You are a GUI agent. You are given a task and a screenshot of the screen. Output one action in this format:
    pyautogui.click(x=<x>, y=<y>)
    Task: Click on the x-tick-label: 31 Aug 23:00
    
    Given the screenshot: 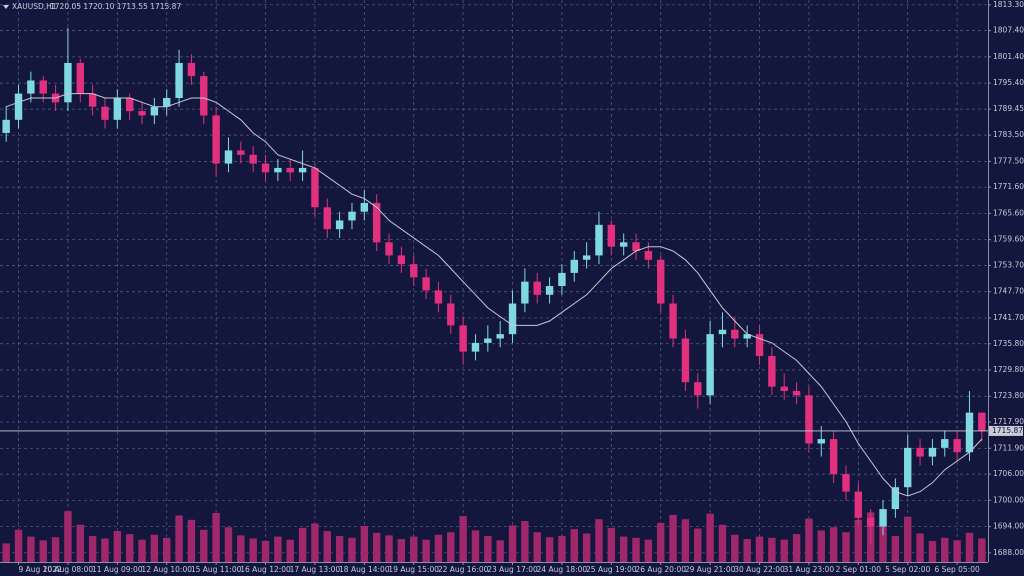 What is the action you would take?
    pyautogui.click(x=809, y=569)
    